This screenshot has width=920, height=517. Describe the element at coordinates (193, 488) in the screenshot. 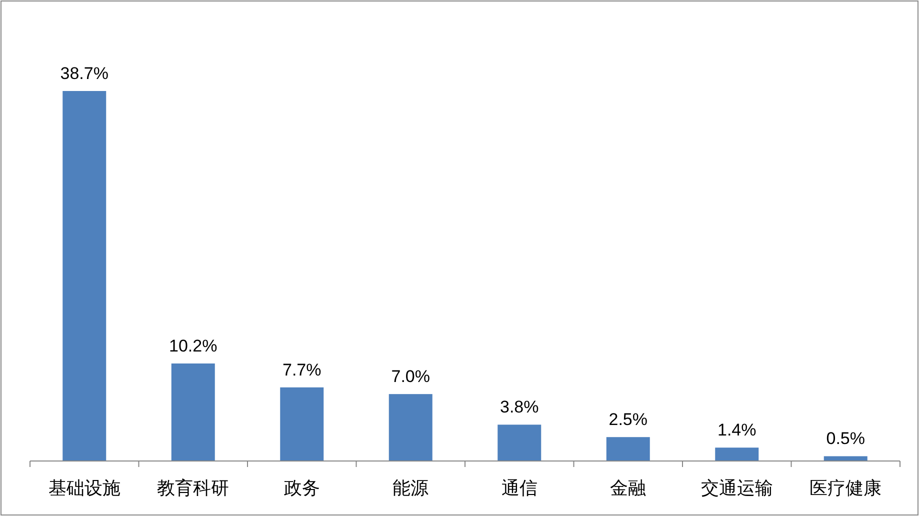

I see `x-tick-label: 教育科研` at that location.